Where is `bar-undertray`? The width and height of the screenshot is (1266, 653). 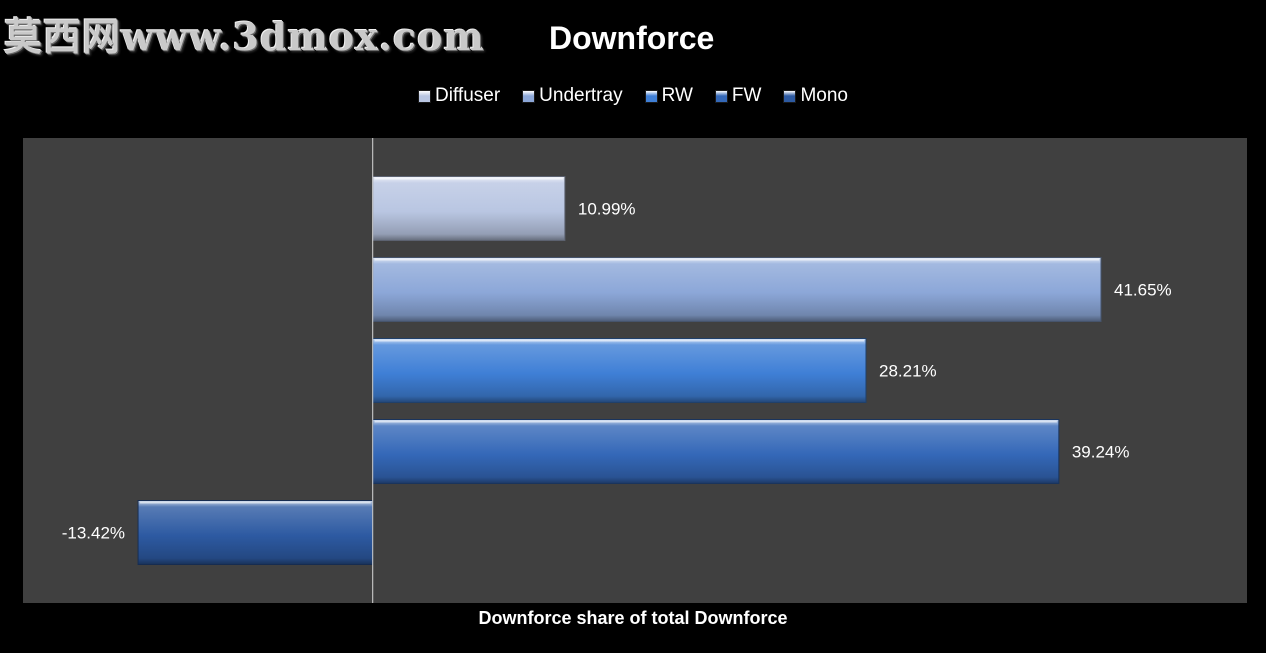 bar-undertray is located at coordinates (737, 289).